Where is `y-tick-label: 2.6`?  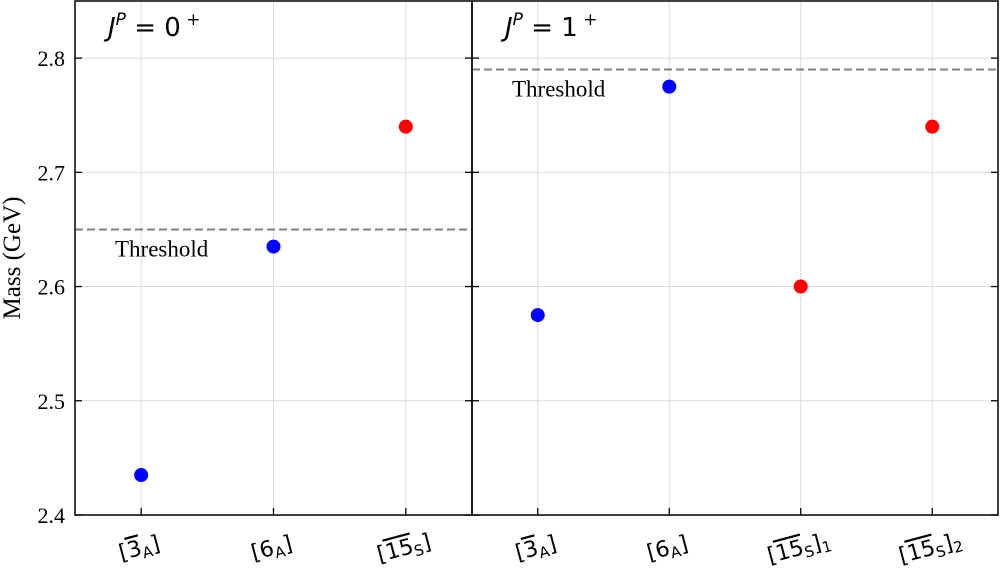 y-tick-label: 2.6 is located at coordinates (52, 287).